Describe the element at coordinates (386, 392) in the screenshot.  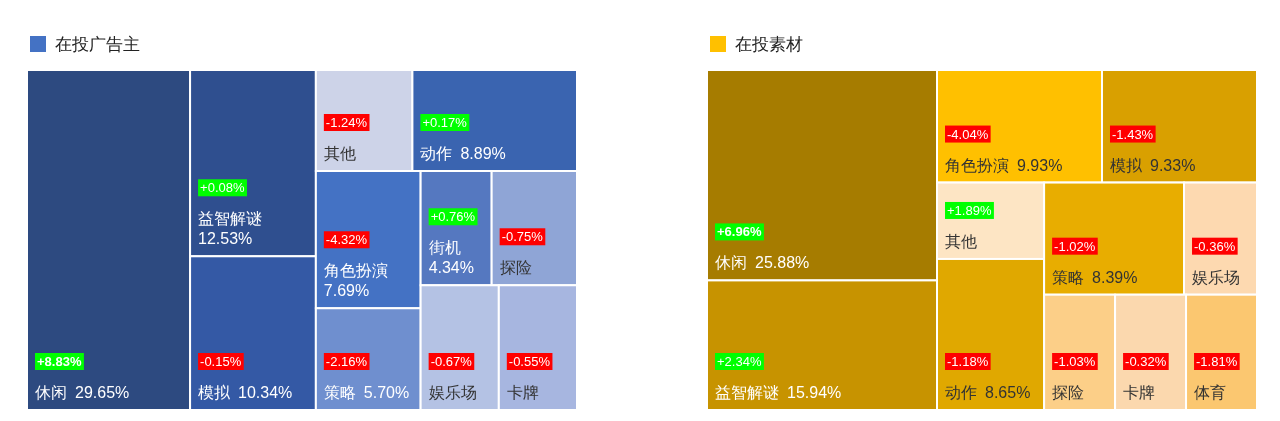
I see `data-label: 5.70%` at that location.